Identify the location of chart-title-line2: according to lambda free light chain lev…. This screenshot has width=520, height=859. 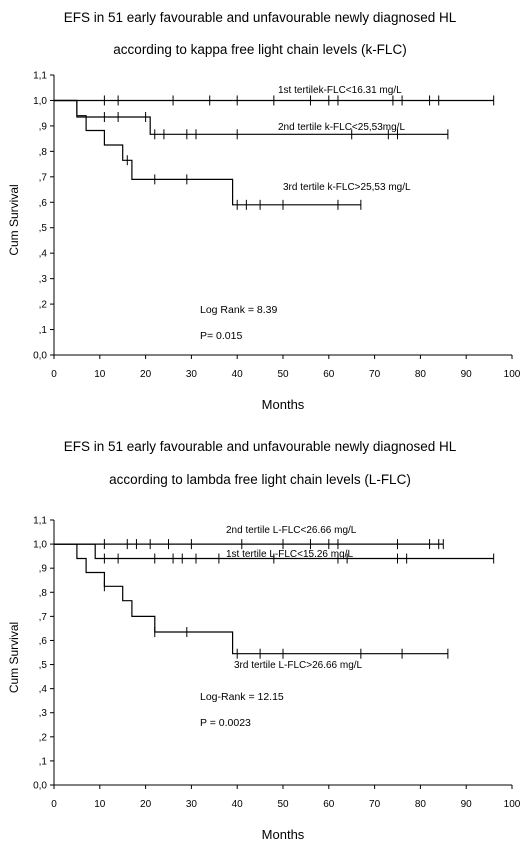
(260, 479).